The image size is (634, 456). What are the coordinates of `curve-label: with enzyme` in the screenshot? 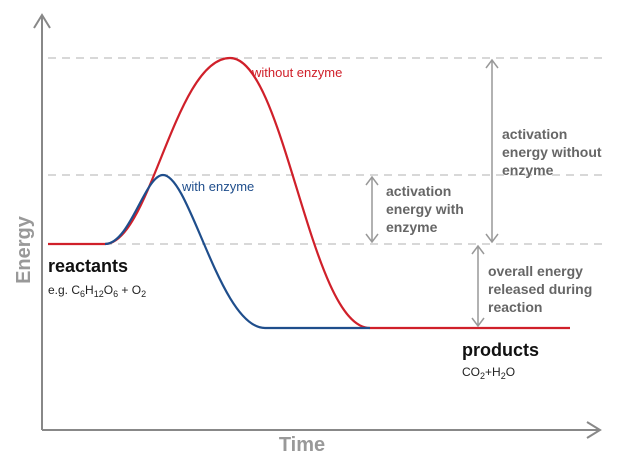 It's located at (217, 186).